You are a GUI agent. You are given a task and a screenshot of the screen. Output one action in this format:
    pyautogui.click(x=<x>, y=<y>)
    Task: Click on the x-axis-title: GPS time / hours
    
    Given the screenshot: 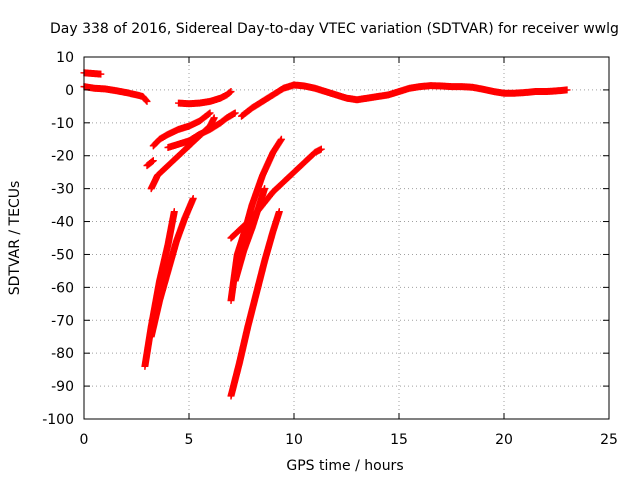 What is the action you would take?
    pyautogui.click(x=344, y=466)
    